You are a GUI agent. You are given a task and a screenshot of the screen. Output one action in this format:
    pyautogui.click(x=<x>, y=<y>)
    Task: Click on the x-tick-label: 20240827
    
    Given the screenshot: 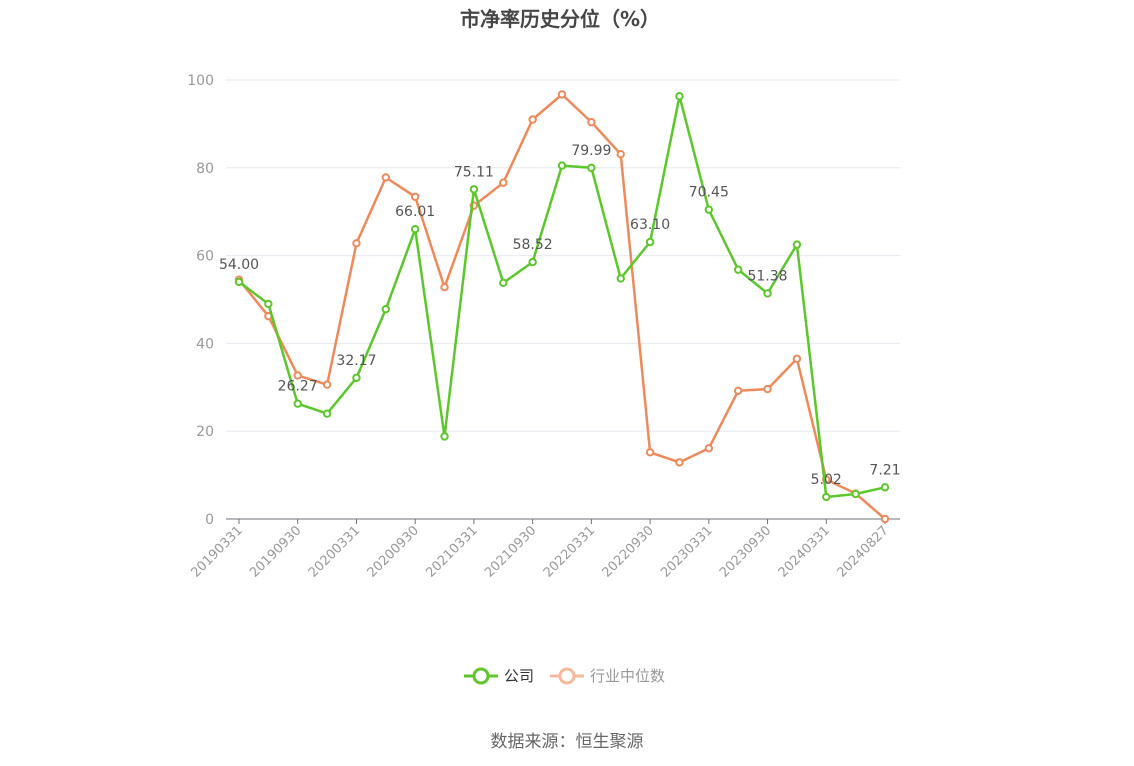 What is the action you would take?
    pyautogui.click(x=862, y=551)
    